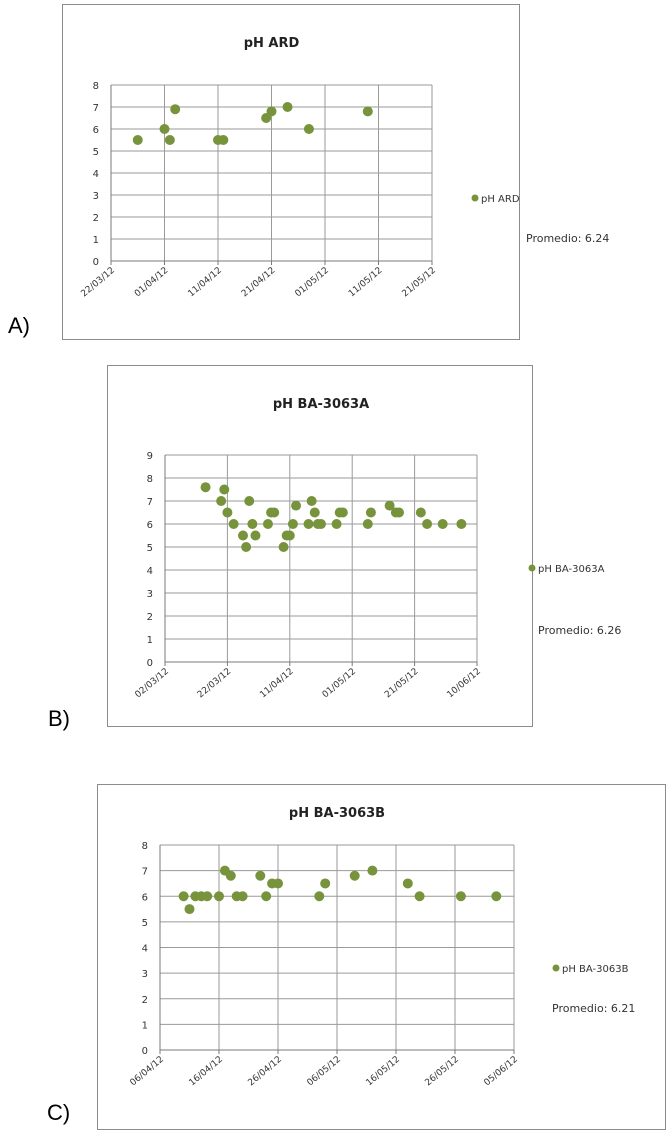 Image resolution: width=669 pixels, height=1133 pixels. I want to click on chart-c-title: pH BA-3063B, so click(337, 813).